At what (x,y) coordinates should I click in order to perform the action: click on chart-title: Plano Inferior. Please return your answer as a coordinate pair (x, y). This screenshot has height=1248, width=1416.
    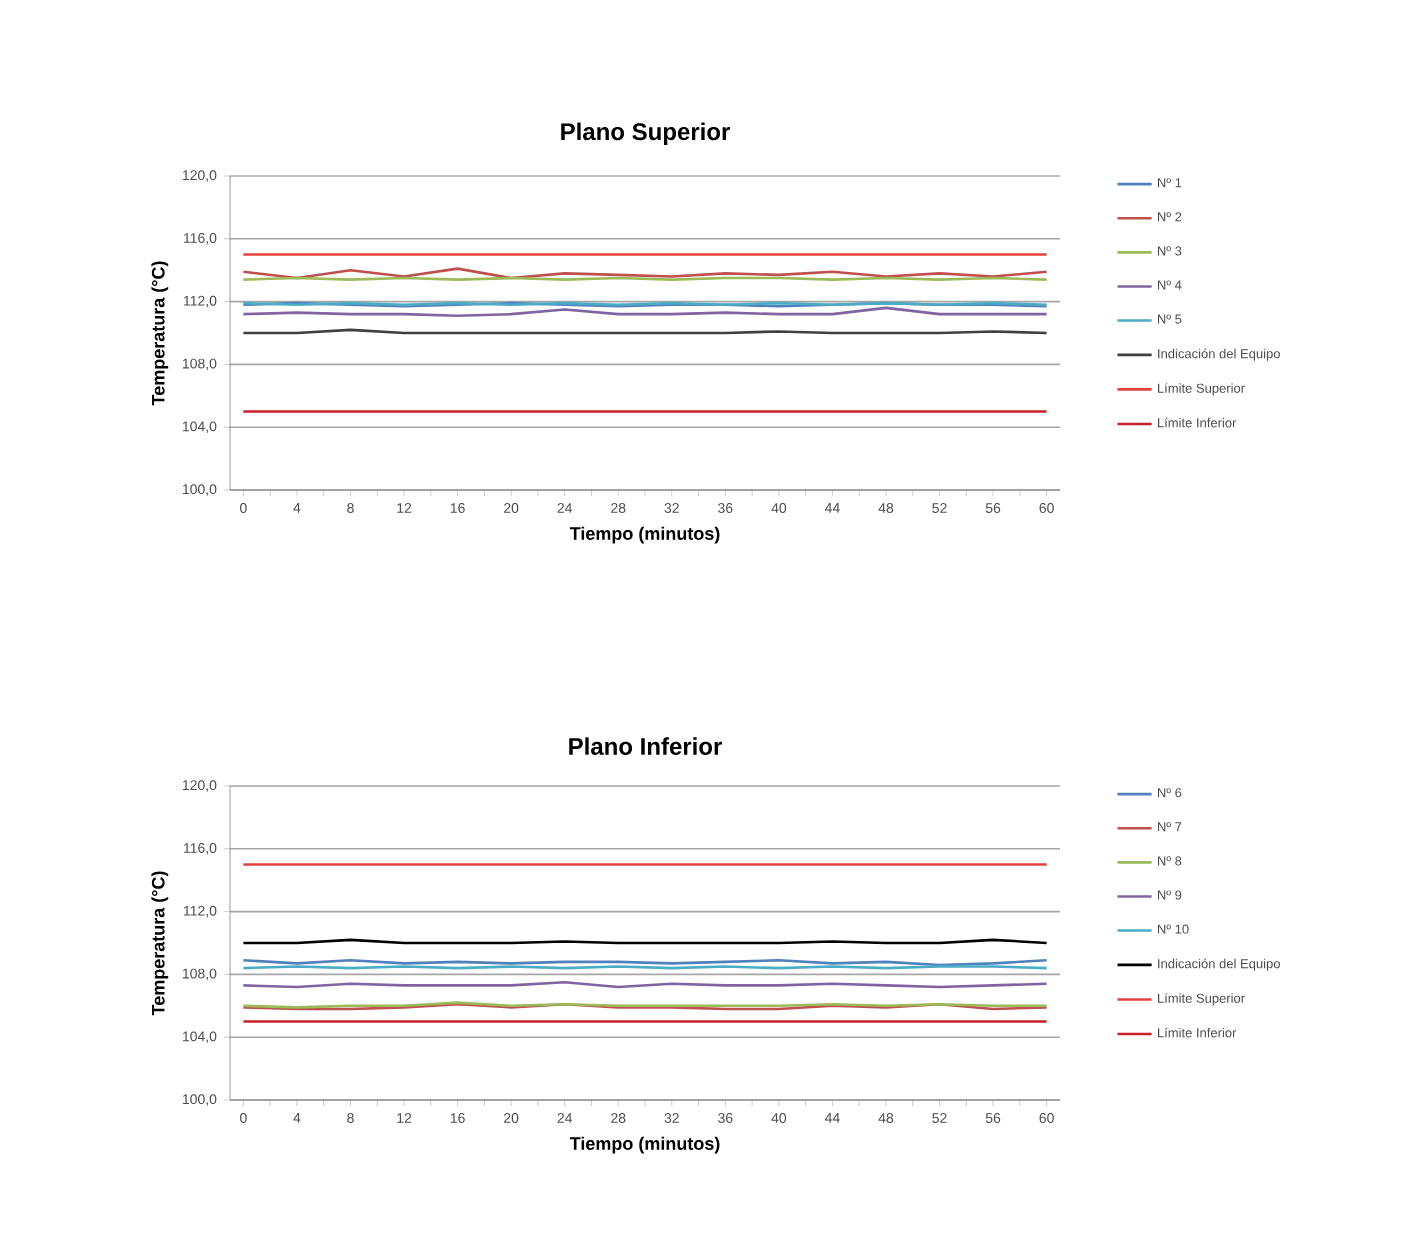
    Looking at the image, I should click on (645, 746).